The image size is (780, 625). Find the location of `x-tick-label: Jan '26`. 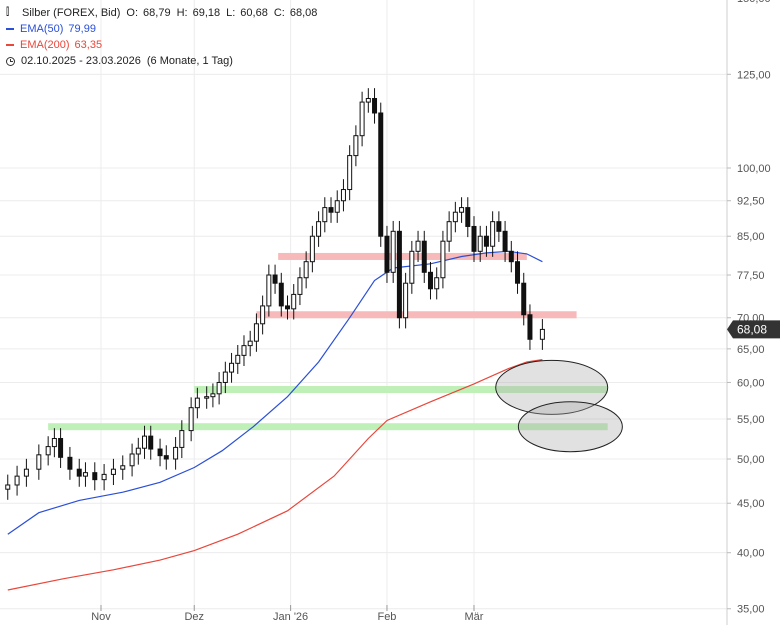

x-tick-label: Jan '26 is located at coordinates (290, 617).